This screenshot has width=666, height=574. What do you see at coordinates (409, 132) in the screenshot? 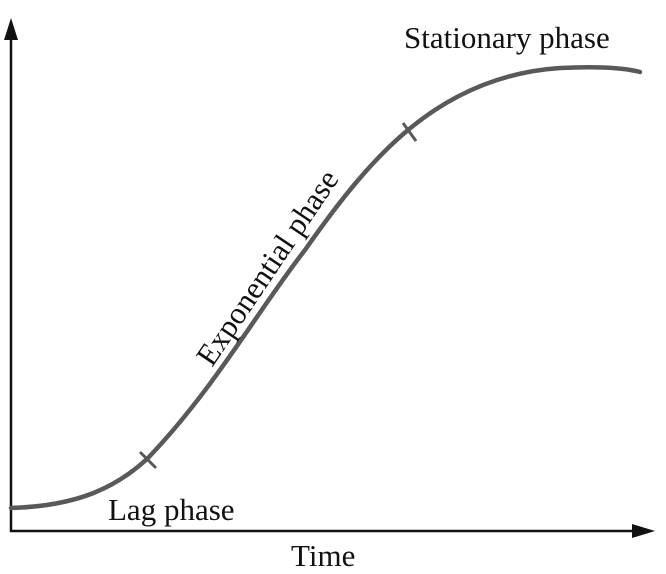
I see `exponential-stationary-boundary-tick` at bounding box center [409, 132].